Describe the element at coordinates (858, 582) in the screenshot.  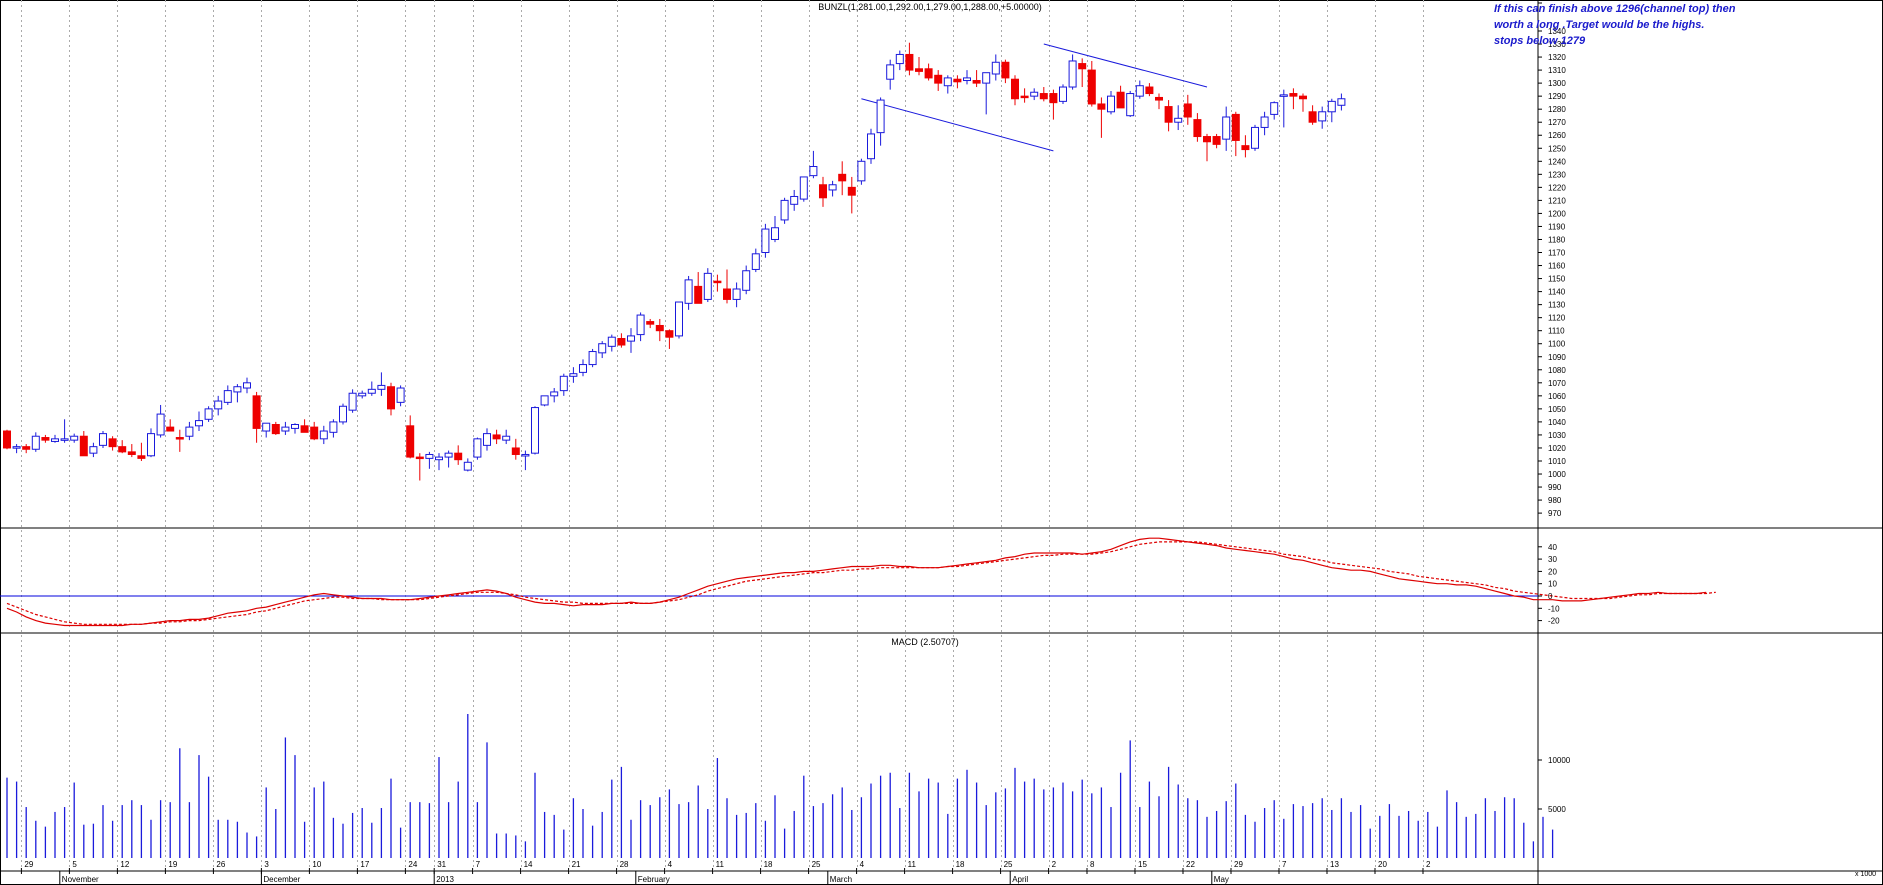
I see `macd-lines` at that location.